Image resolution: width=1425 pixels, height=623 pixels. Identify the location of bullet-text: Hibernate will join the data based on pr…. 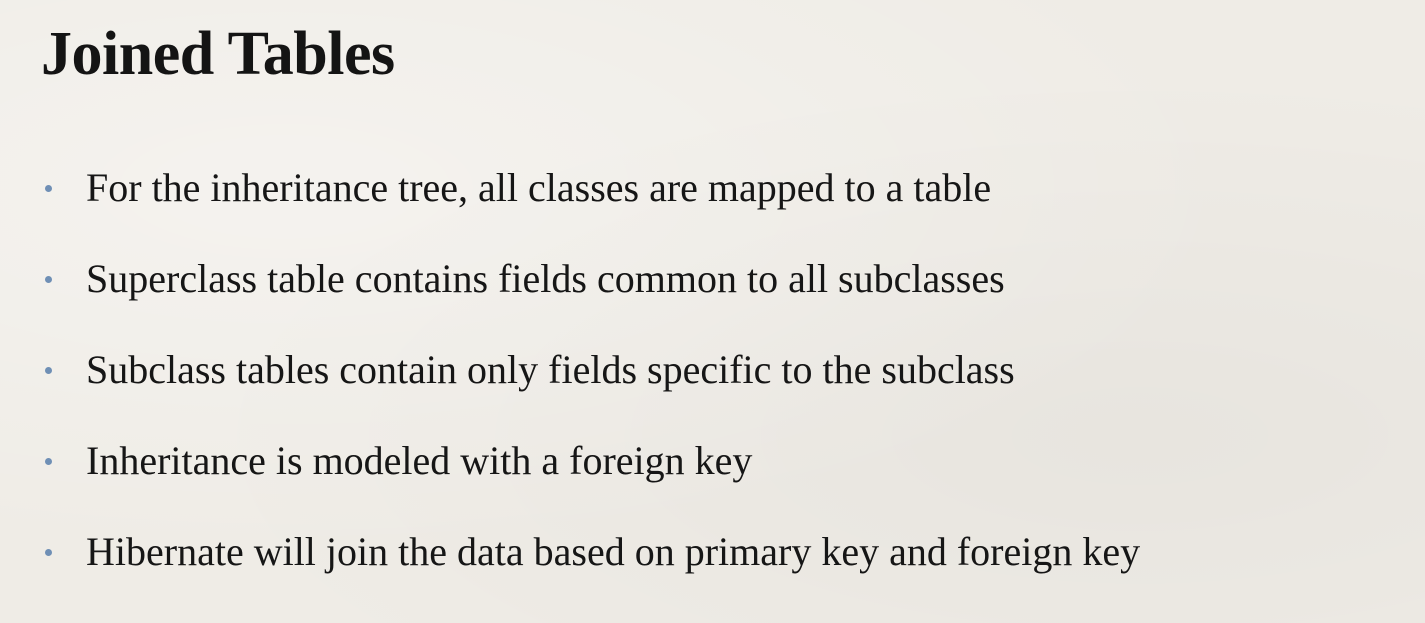
(613, 551).